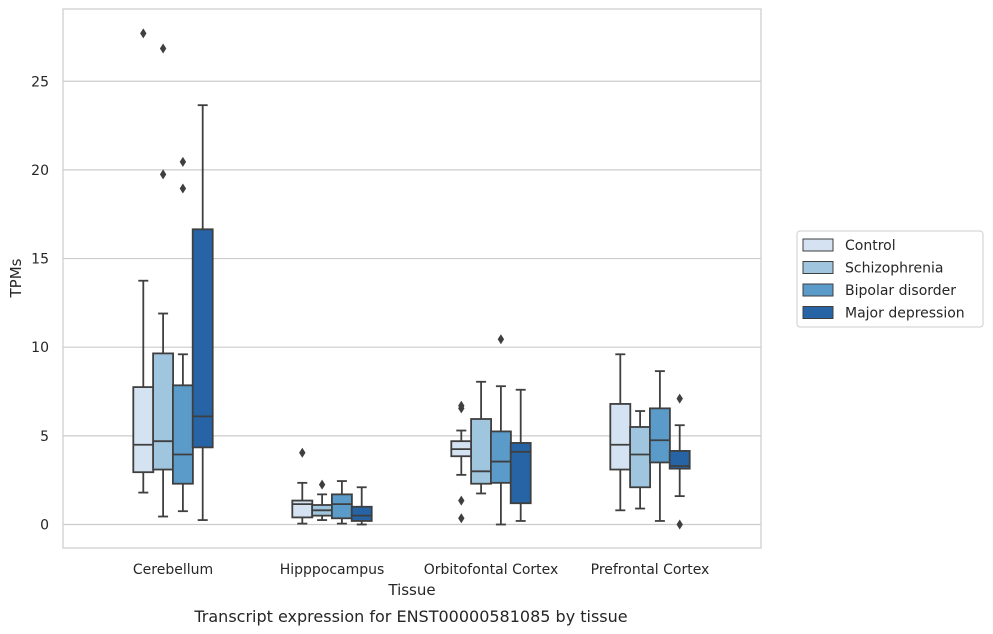  What do you see at coordinates (894, 269) in the screenshot?
I see `legend-label: Schizophrenia` at bounding box center [894, 269].